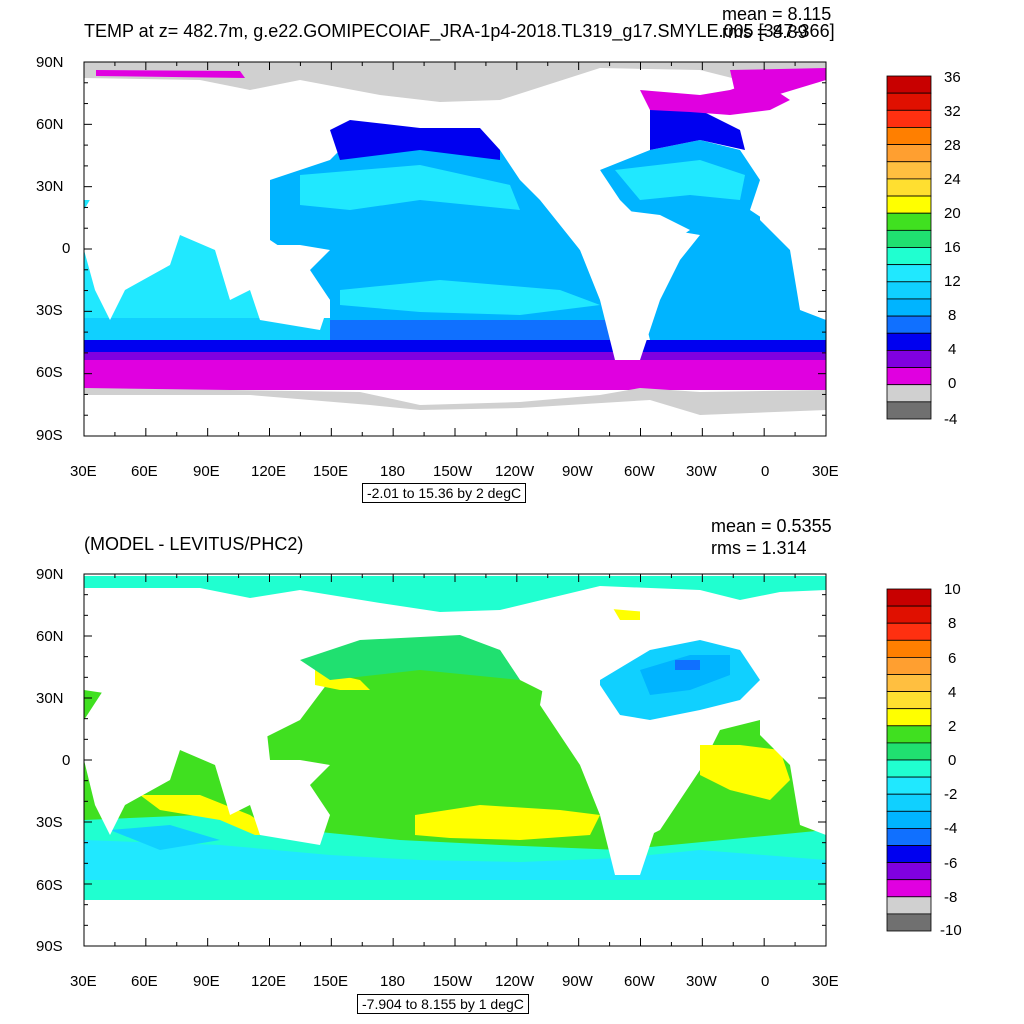 This screenshot has height=1024, width=1024. Describe the element at coordinates (951, 863) in the screenshot. I see `bottom-colorbar-label: -6` at that location.